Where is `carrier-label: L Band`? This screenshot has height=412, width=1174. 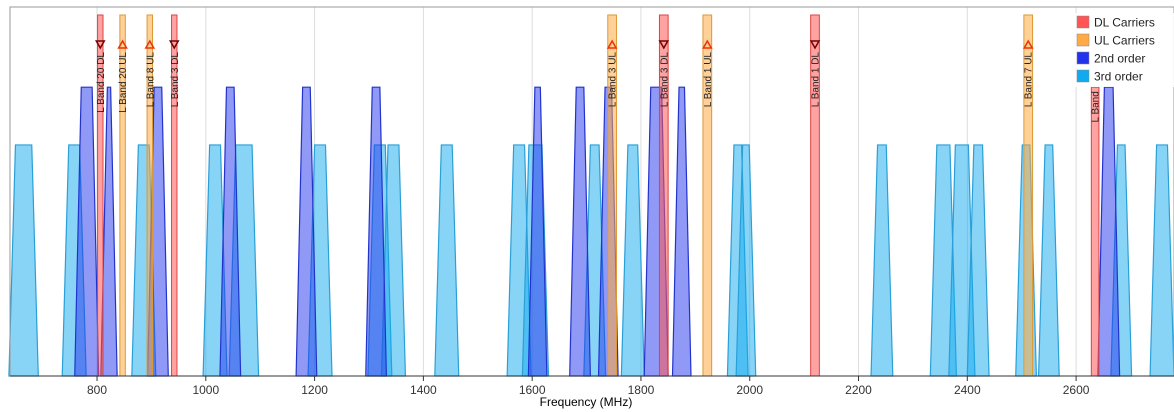
carrier-label: L Band is located at coordinates (1096, 106).